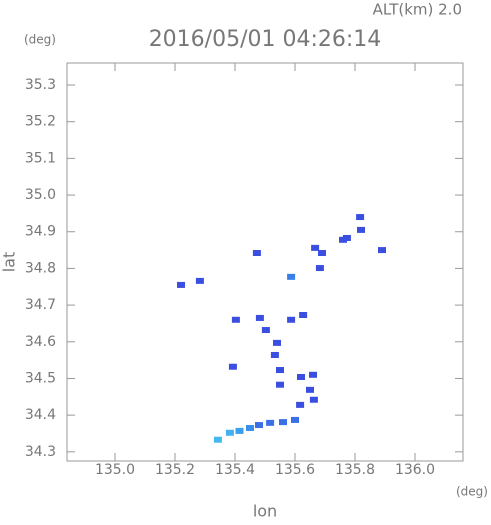  I want to click on x-tick-label: 135.0, so click(115, 470).